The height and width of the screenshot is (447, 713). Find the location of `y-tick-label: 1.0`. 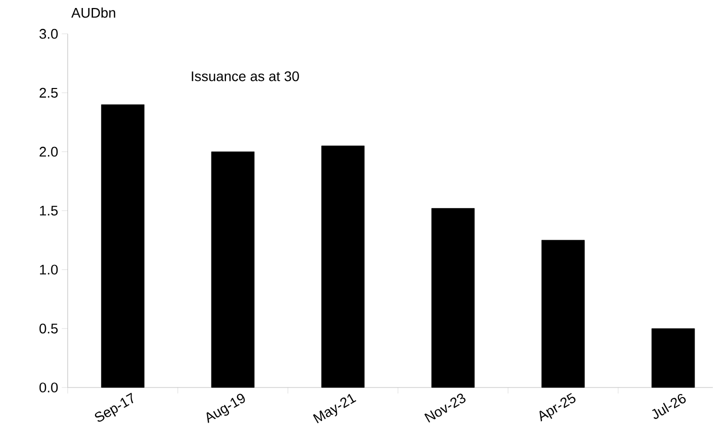

y-tick-label: 1.0 is located at coordinates (49, 269).